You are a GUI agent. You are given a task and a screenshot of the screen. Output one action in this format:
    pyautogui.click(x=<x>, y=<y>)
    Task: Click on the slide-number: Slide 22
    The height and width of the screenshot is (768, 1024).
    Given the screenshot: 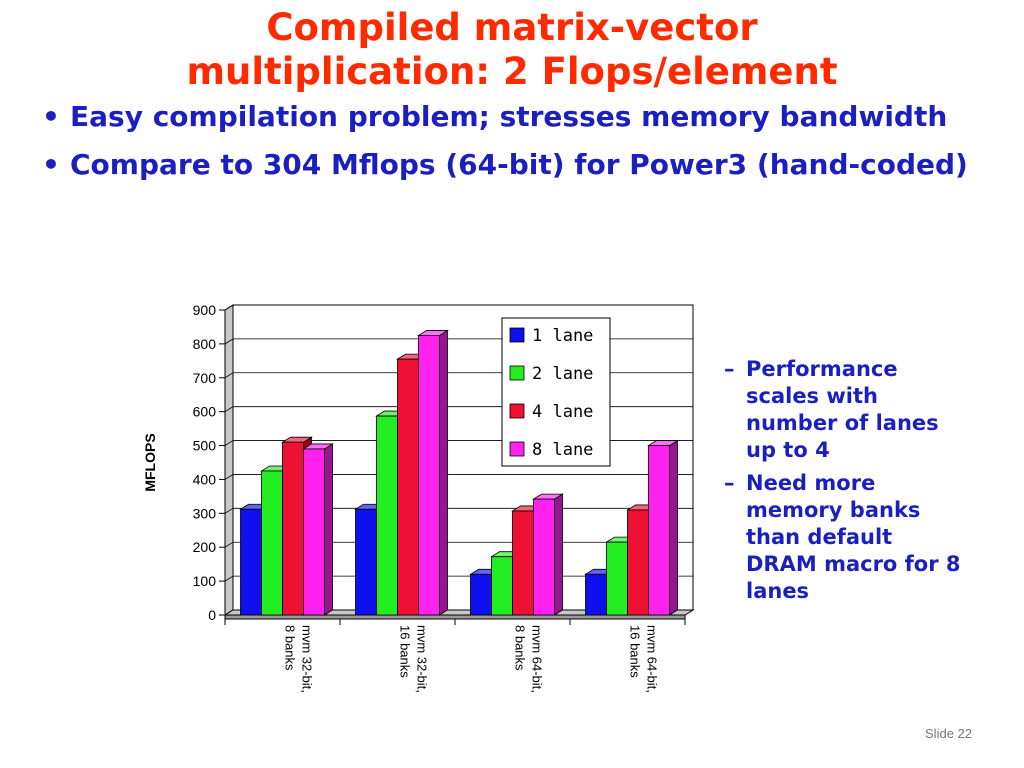 What is the action you would take?
    pyautogui.click(x=948, y=733)
    